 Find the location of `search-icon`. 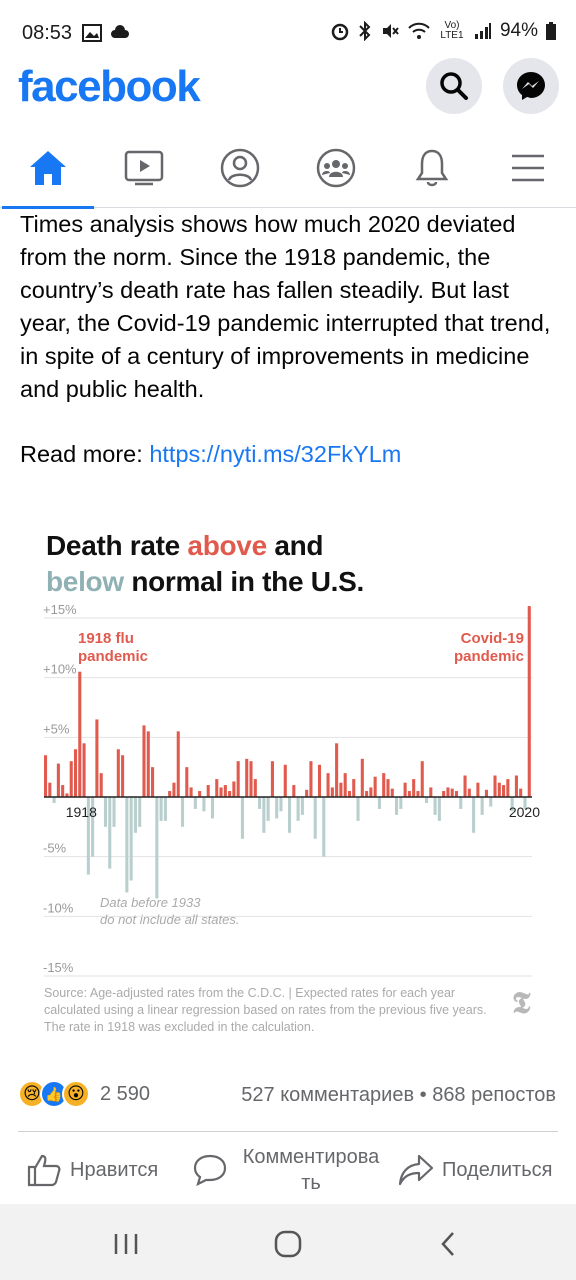

search-icon is located at coordinates (454, 86).